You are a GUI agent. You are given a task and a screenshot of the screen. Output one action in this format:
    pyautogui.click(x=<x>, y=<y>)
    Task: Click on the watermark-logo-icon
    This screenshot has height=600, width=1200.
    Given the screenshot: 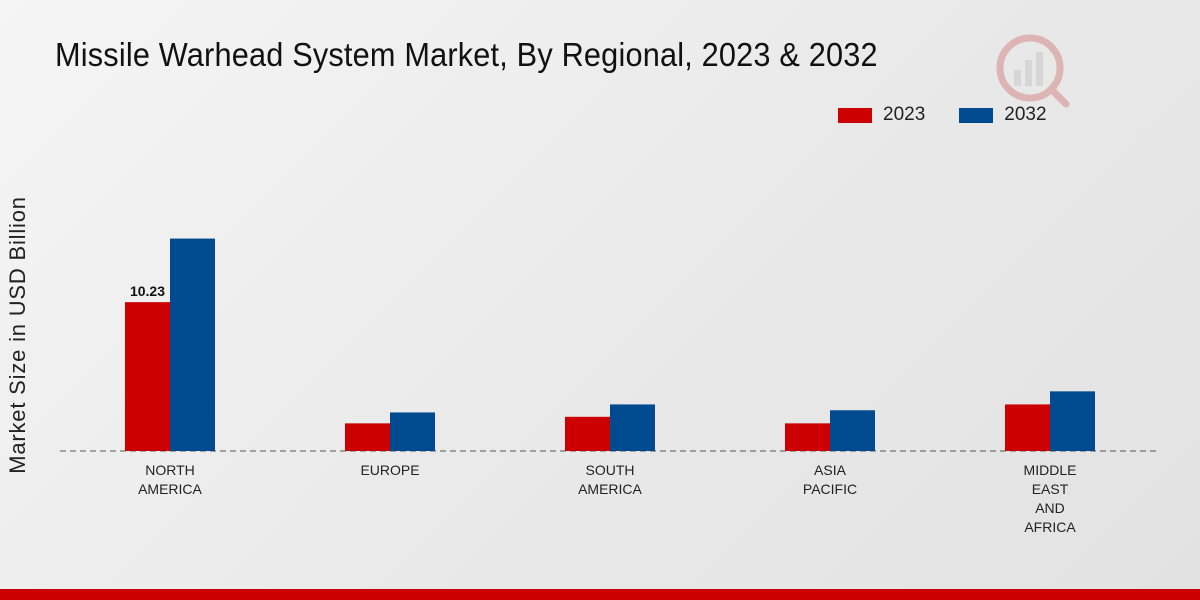 What is the action you would take?
    pyautogui.click(x=1033, y=71)
    